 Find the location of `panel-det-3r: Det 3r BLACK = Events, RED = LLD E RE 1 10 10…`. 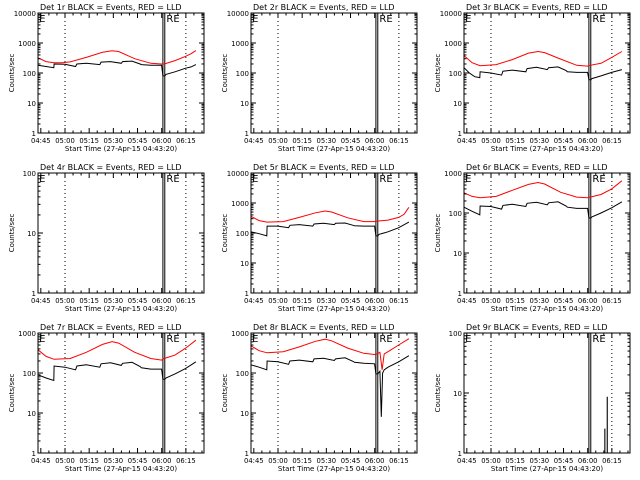

panel-det-3r: Det 3r BLACK = Events, RED = LLD E RE 1 10 10… is located at coordinates (532, 78).